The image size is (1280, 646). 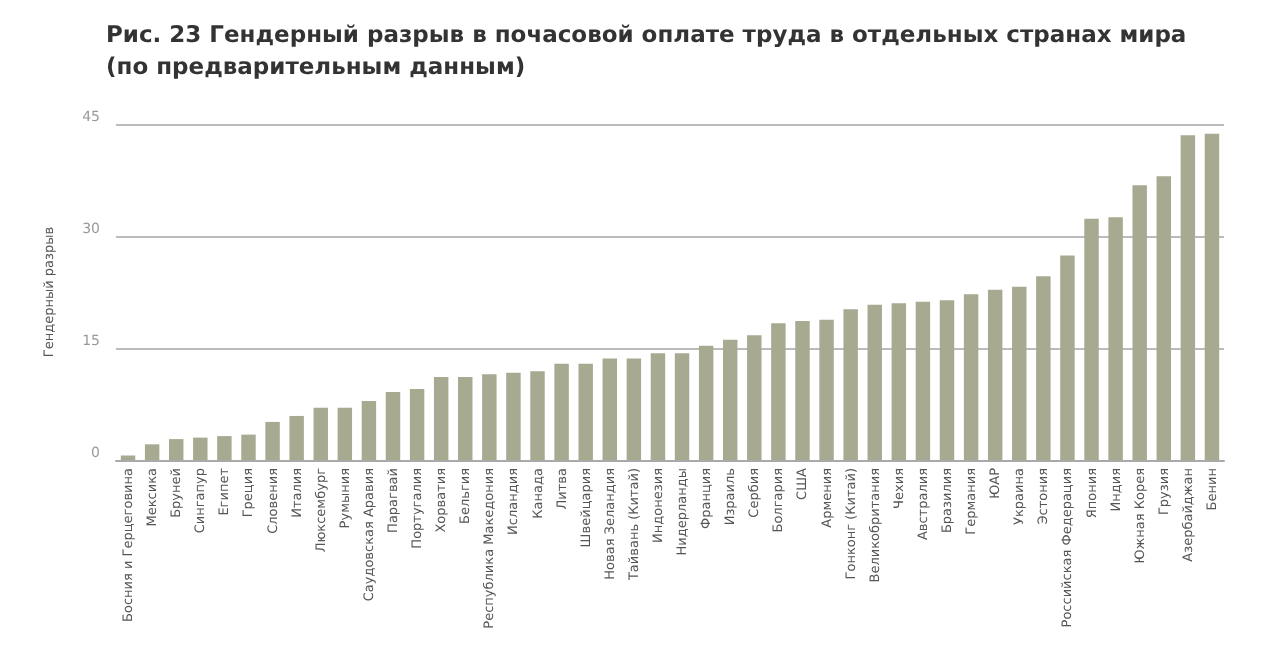 I want to click on chart-title: Рис. 23 Гендерный разрыв в почасовой оплате труда в отдельных странах мира (по предварительным данным), so click(x=646, y=50).